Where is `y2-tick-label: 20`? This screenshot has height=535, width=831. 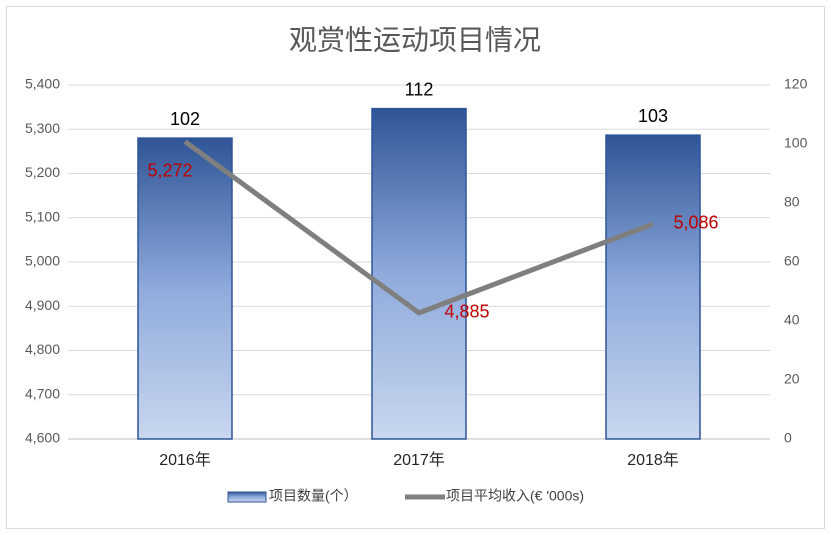
y2-tick-label: 20 is located at coordinates (792, 379).